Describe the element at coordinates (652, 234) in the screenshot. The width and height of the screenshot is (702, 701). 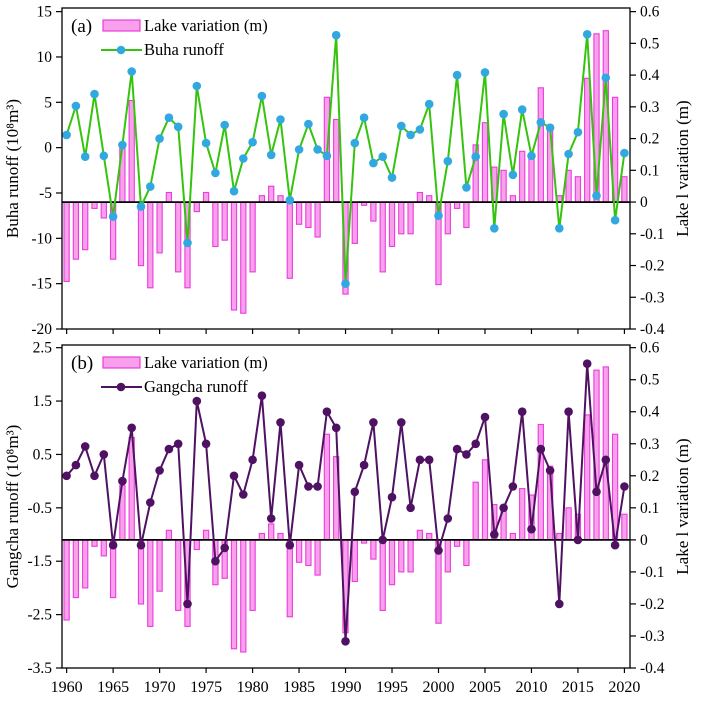
I see `right-tick-label-a: -0.1` at that location.